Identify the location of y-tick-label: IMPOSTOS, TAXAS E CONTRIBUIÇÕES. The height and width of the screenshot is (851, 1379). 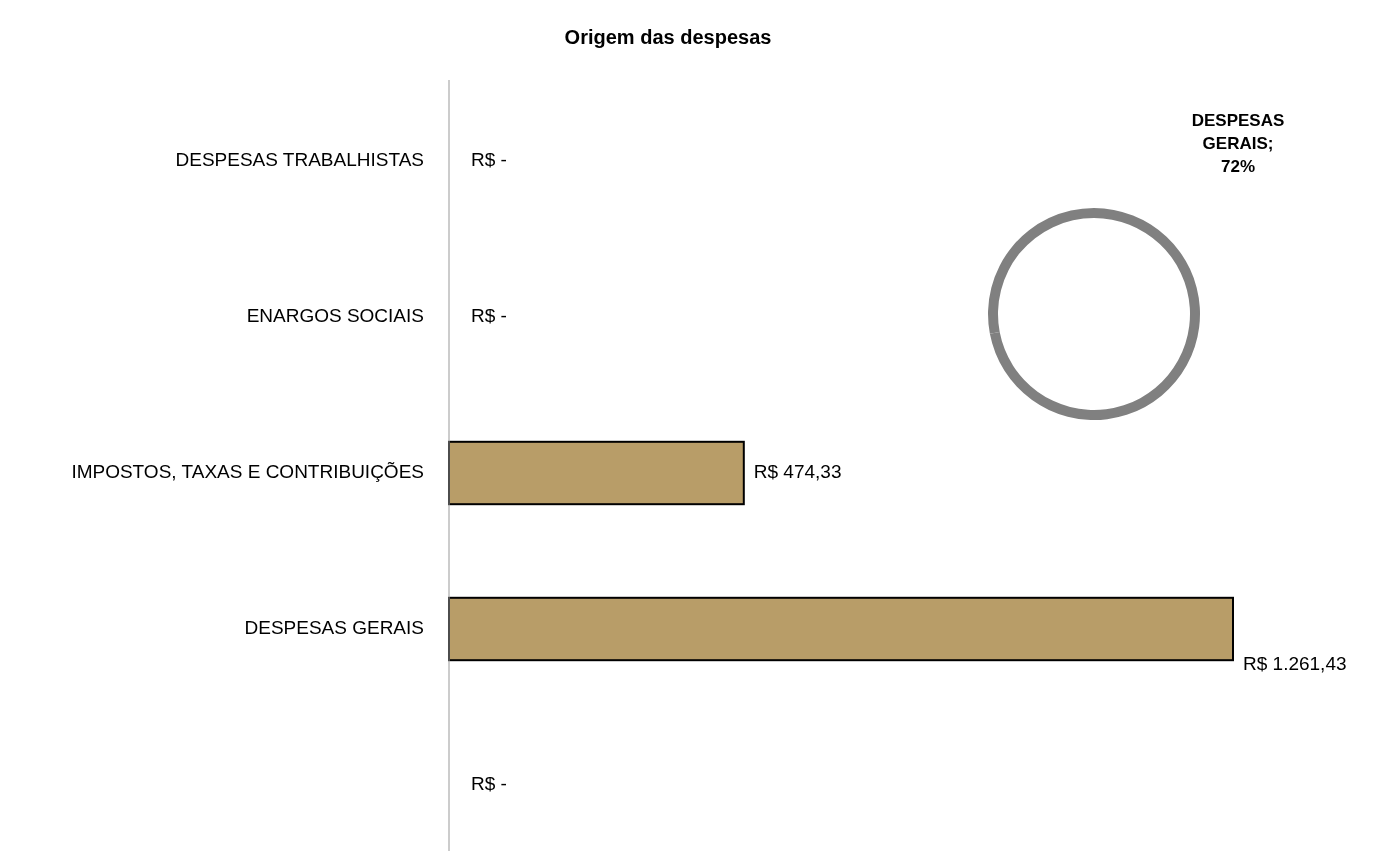
(247, 472).